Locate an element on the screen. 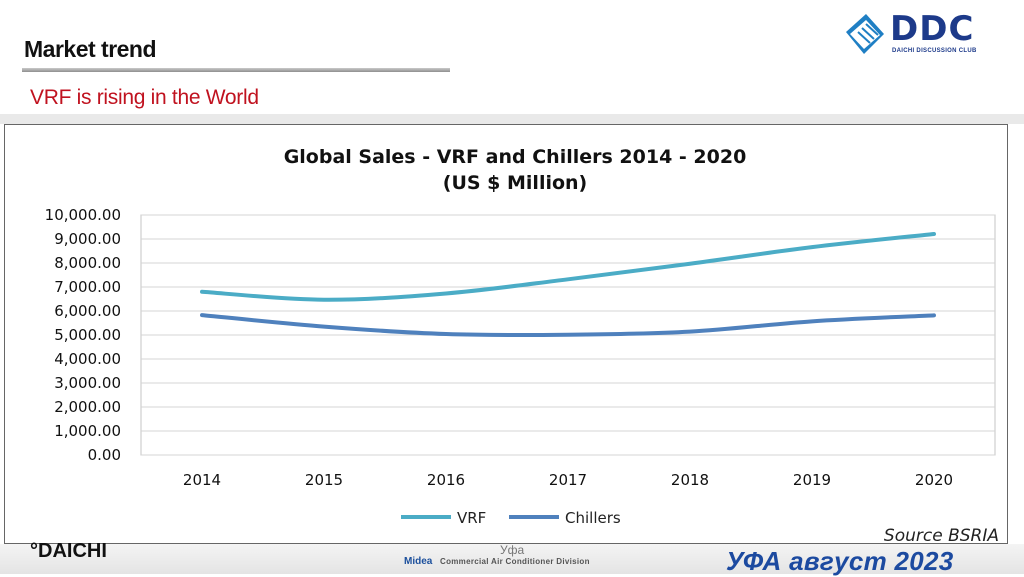 The image size is (1024, 577). y-tick-label: 1,000.00 is located at coordinates (87, 431).